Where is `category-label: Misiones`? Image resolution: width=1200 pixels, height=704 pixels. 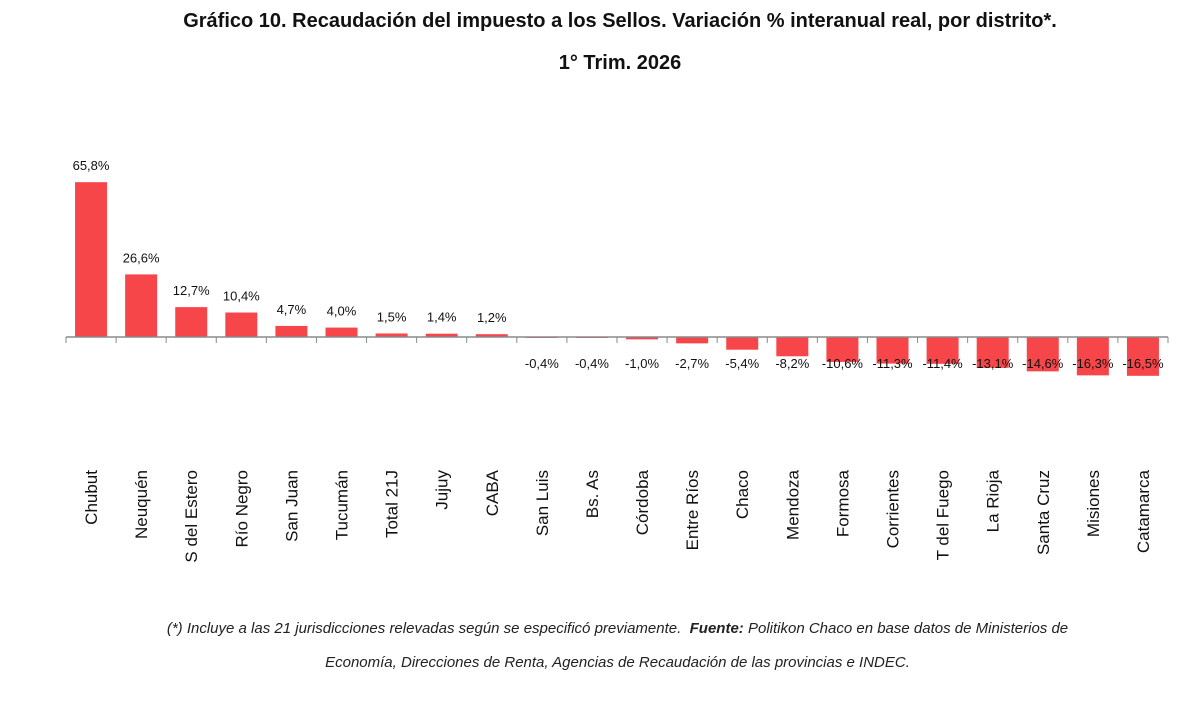
category-label: Misiones is located at coordinates (1093, 503).